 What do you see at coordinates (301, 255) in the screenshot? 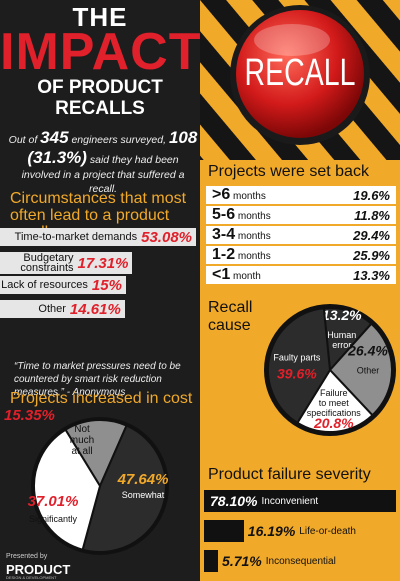
I see `setback-row: 1-2 months 25.9%` at bounding box center [301, 255].